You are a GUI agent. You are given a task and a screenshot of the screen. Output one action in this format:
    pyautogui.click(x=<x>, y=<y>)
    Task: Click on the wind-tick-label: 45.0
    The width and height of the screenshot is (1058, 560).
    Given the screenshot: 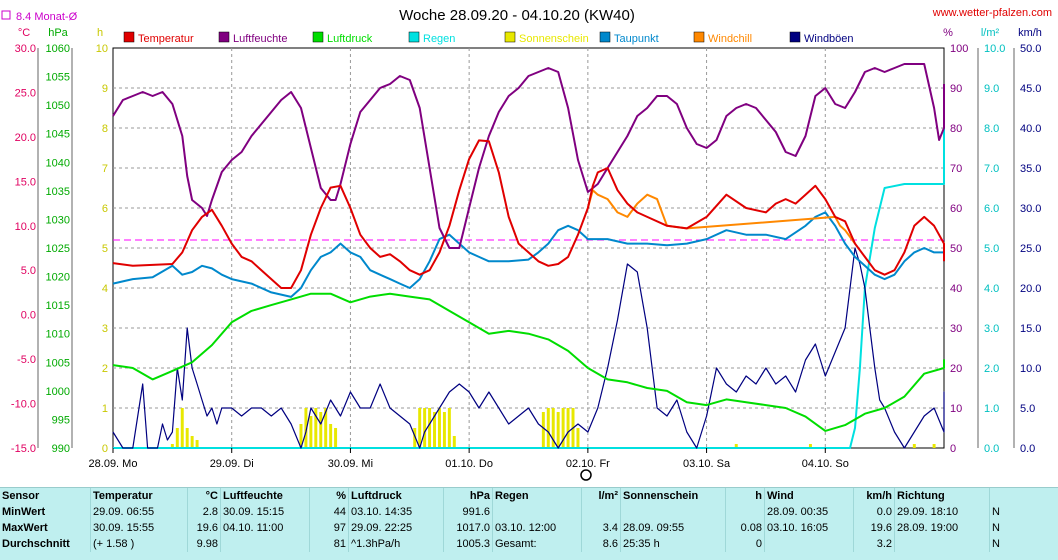 What is the action you would take?
    pyautogui.click(x=1030, y=89)
    